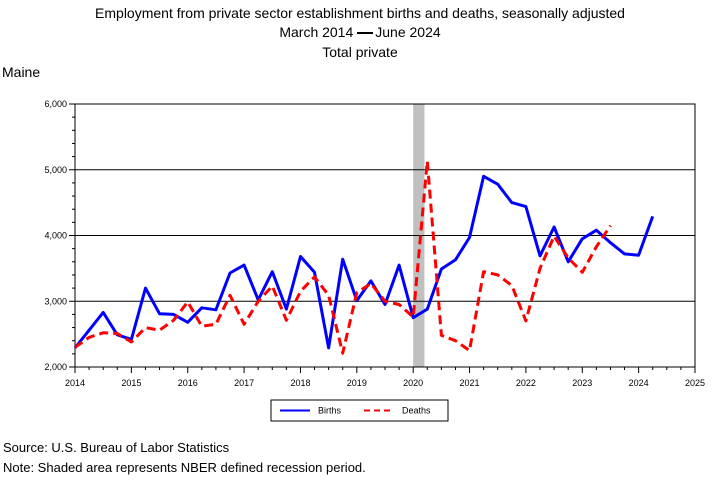 Image resolution: width=720 pixels, height=480 pixels. What do you see at coordinates (55, 236) in the screenshot?
I see `y-tick-label: 4,000` at bounding box center [55, 236].